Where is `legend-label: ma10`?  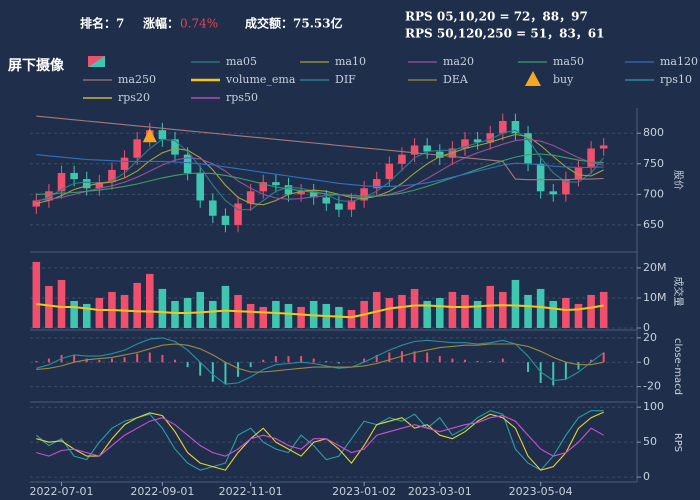
legend-label: ma10 is located at coordinates (350, 61).